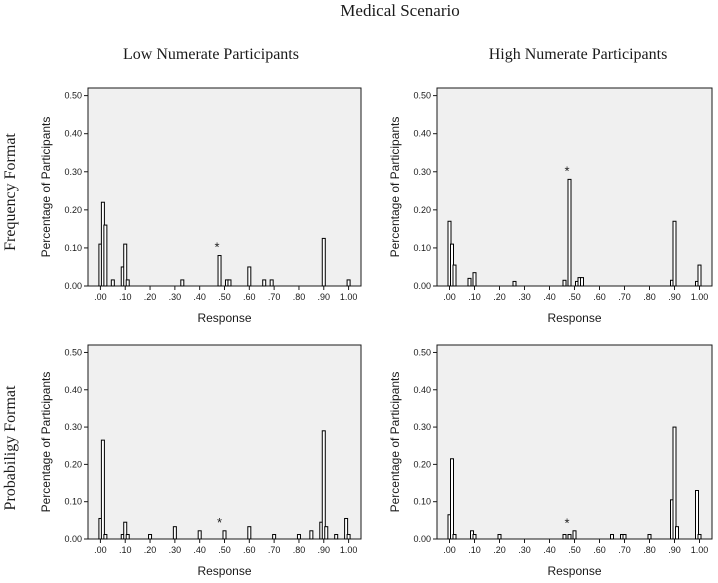  What do you see at coordinates (578, 54) in the screenshot?
I see `column-label-high-numerate: High Numerate Participants` at bounding box center [578, 54].